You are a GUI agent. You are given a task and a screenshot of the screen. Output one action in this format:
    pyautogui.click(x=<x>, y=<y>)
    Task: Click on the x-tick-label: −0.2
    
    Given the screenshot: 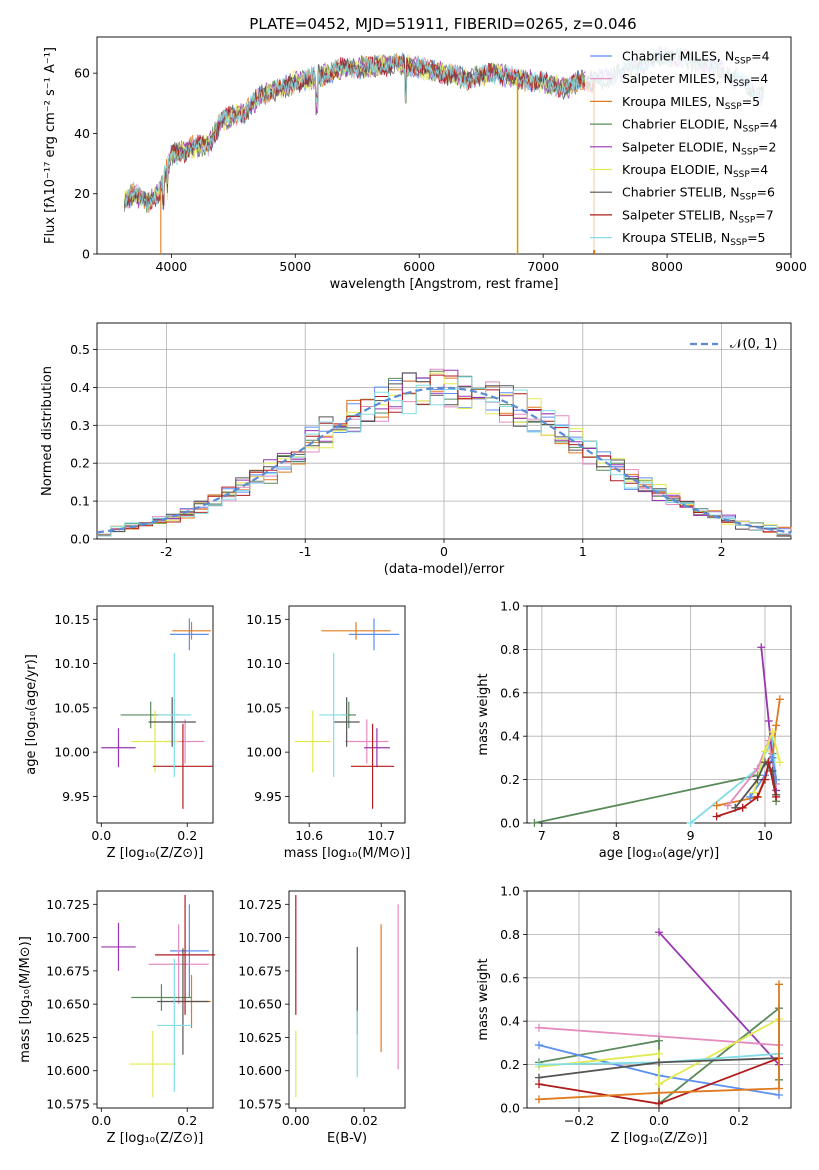 What is the action you would take?
    pyautogui.click(x=579, y=1120)
    